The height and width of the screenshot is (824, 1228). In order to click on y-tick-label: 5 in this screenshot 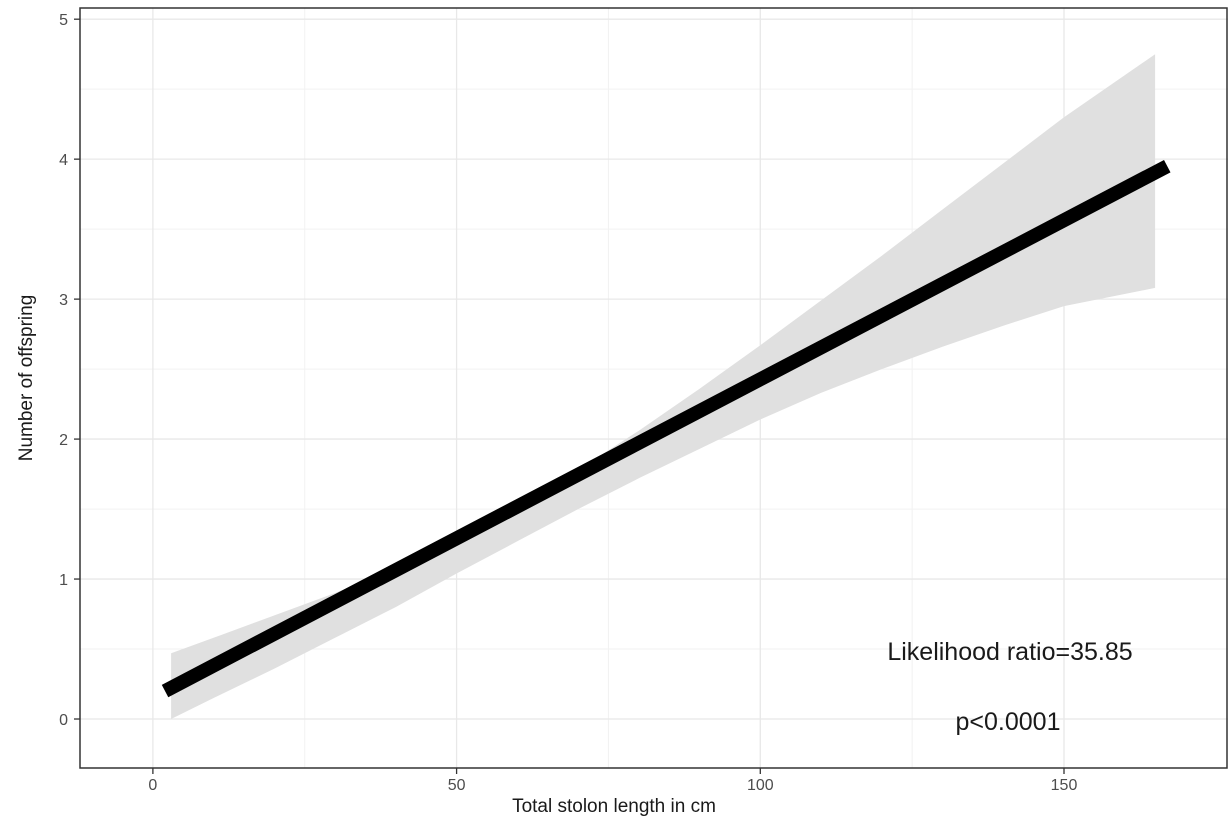, I will do `click(63, 20)`.